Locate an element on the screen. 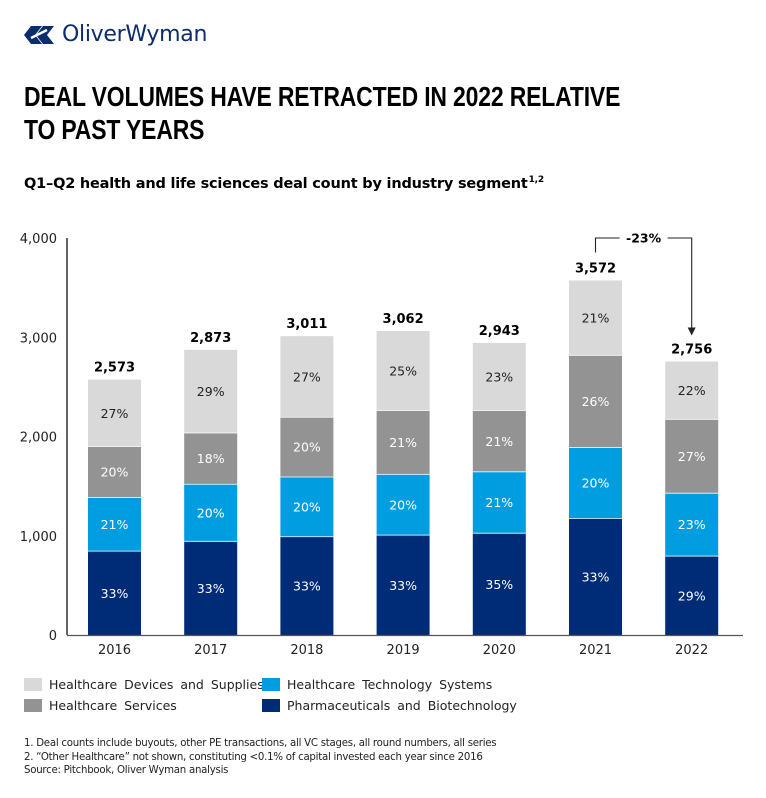 This screenshot has width=766, height=798. y-tick-label: 2,000 is located at coordinates (38, 438).